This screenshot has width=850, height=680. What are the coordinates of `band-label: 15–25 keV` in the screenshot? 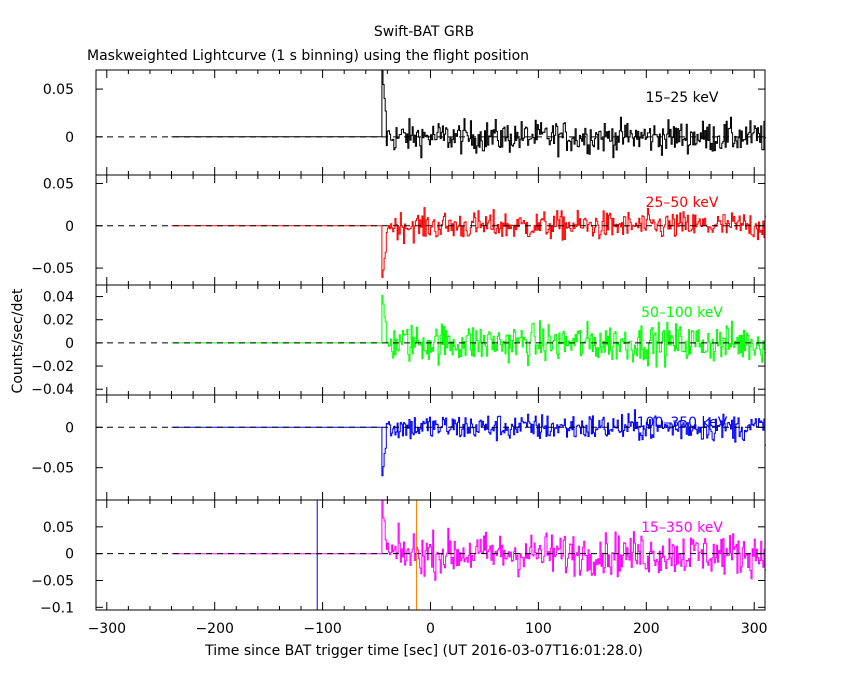 It's located at (682, 98).